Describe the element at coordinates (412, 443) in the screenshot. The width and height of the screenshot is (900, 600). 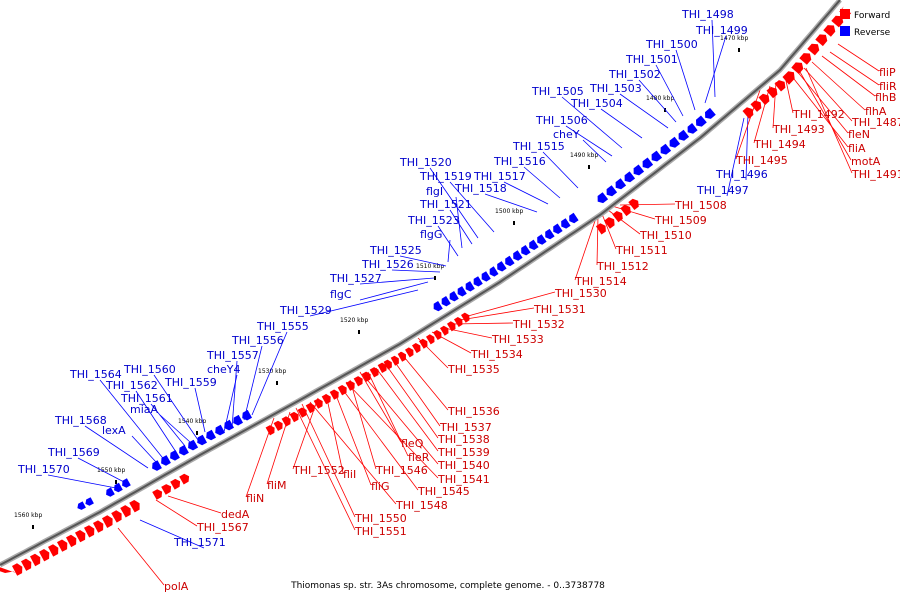
I see `forward-gene-label: fleQ` at that location.